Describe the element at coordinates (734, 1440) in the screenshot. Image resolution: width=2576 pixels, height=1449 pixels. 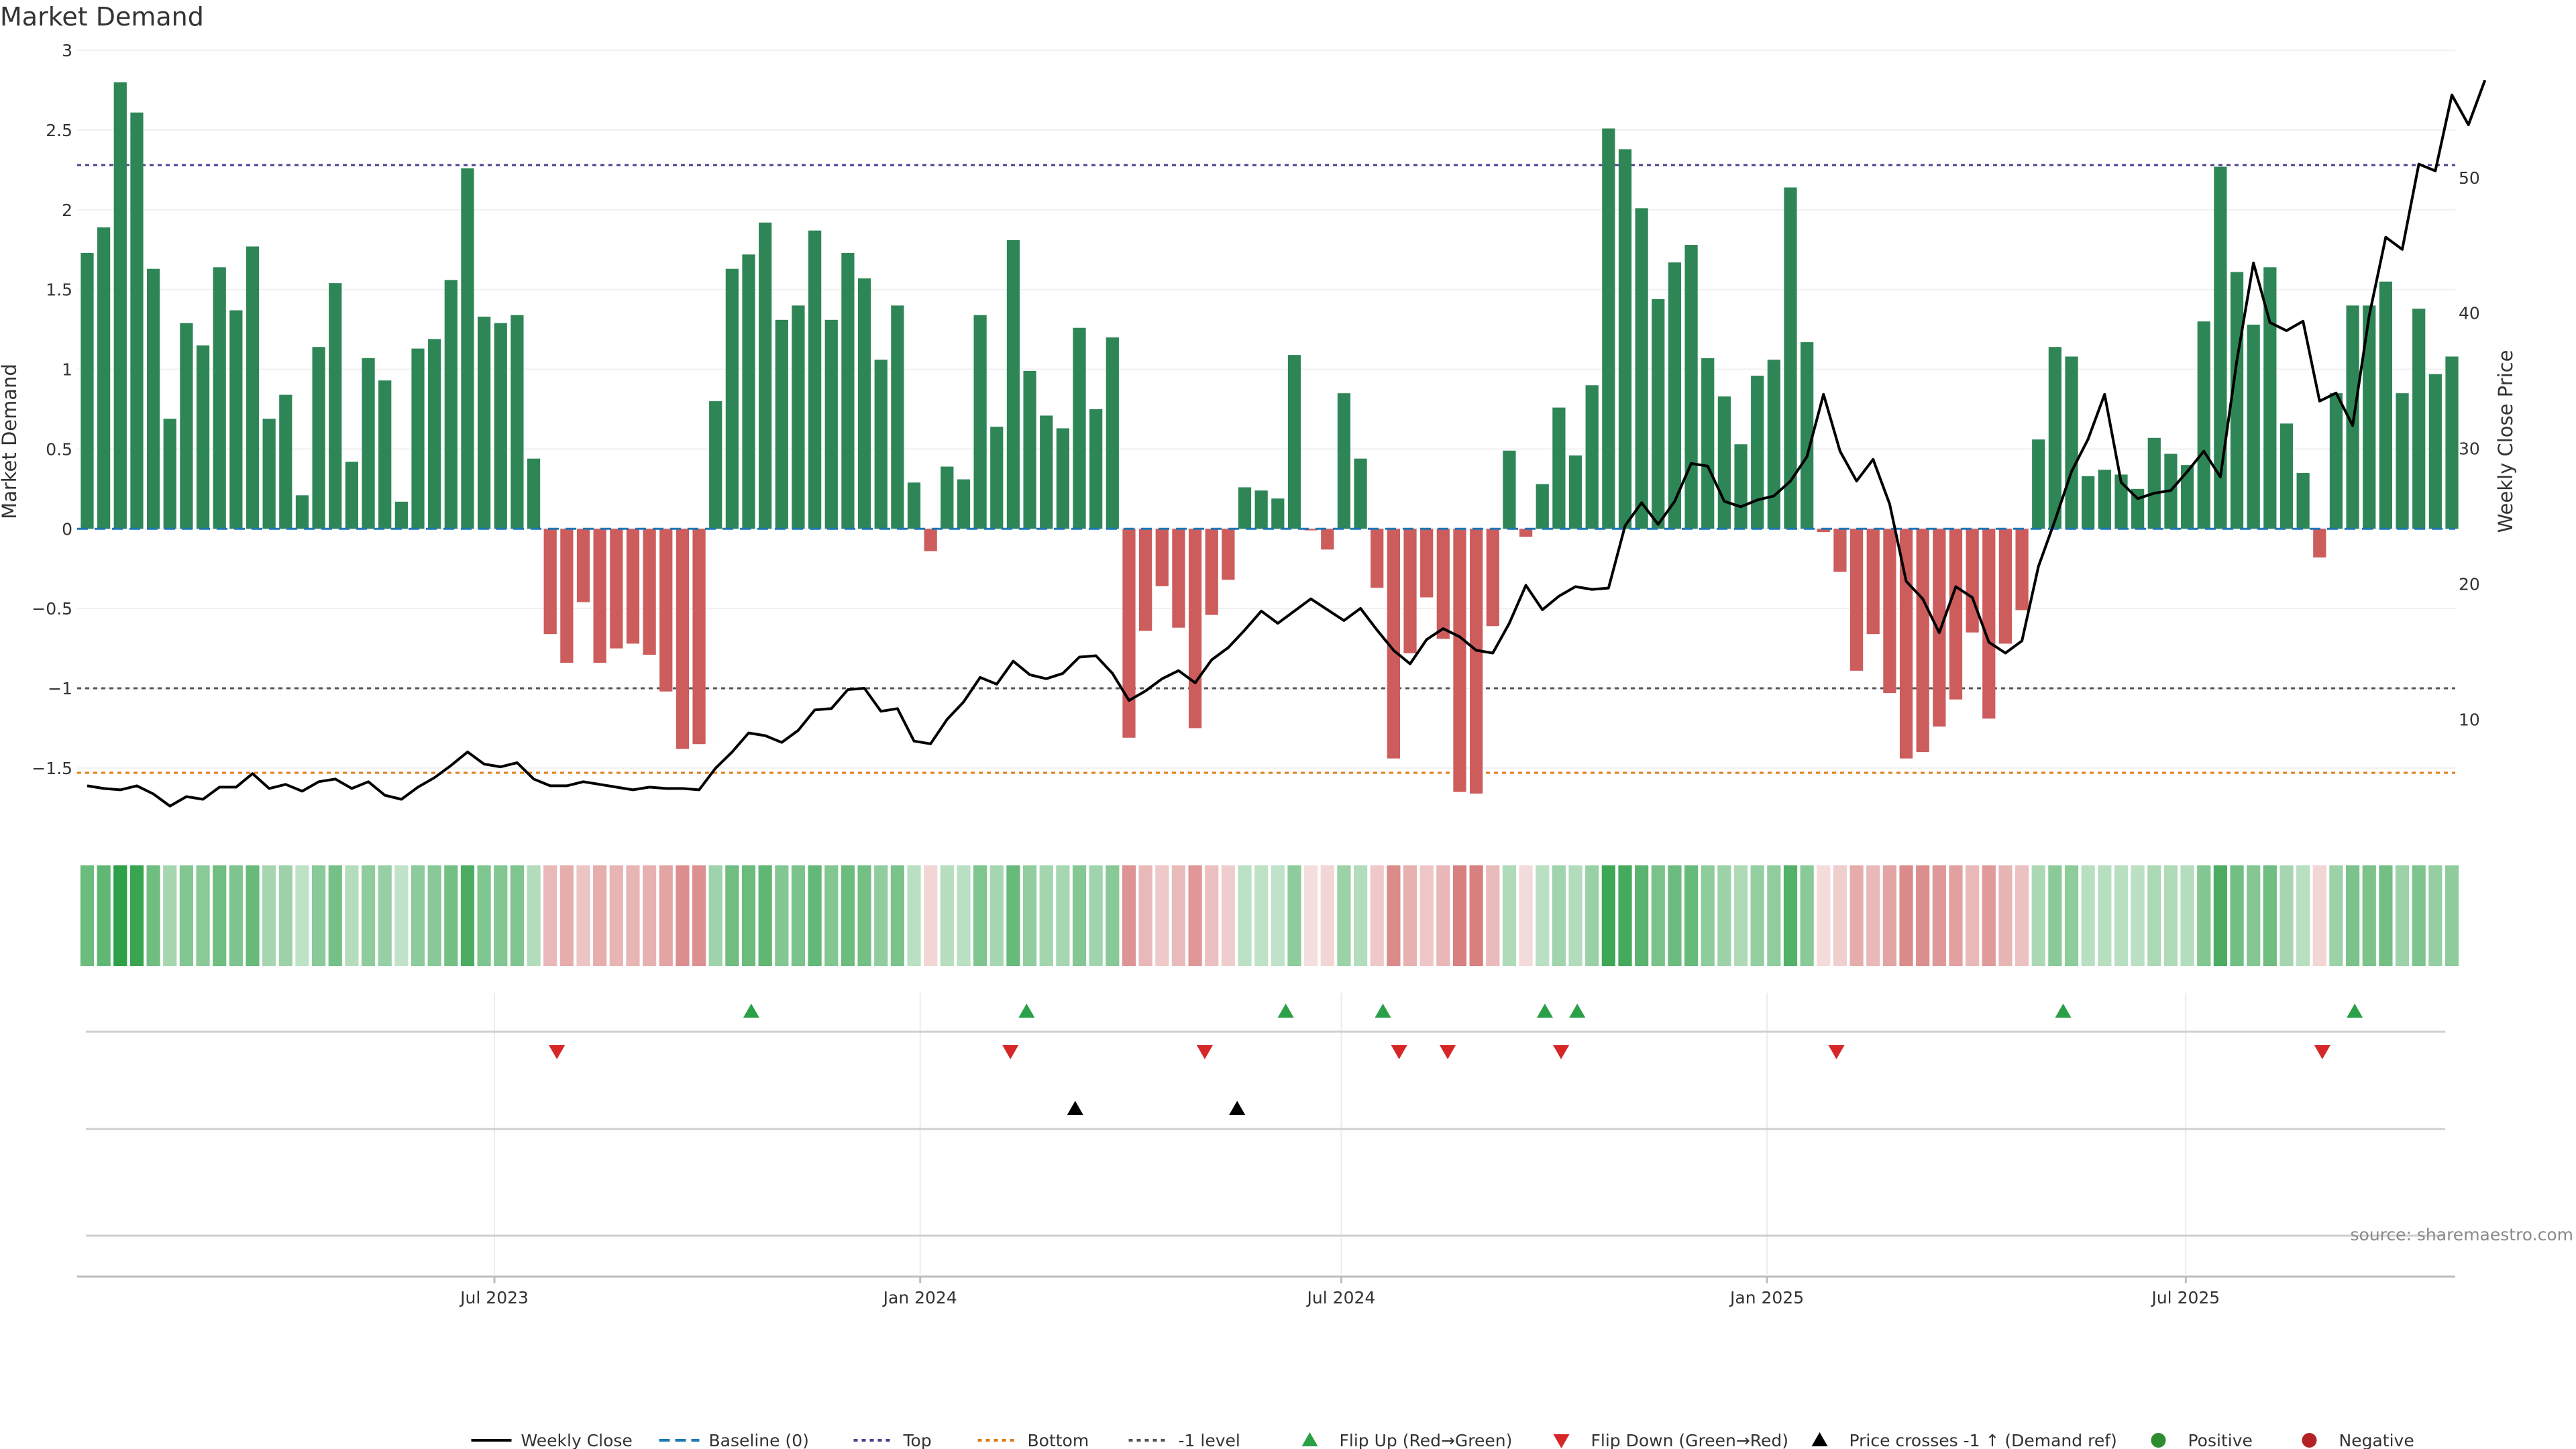
I see `legend-item: Baseline (0)` at that location.